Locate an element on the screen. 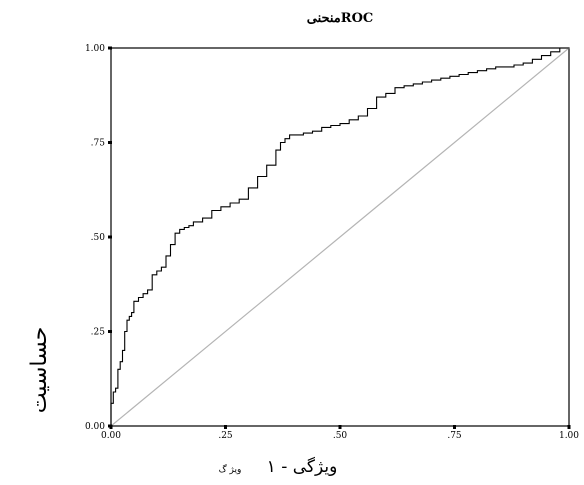  chart-title: منحنیROC is located at coordinates (340, 18).